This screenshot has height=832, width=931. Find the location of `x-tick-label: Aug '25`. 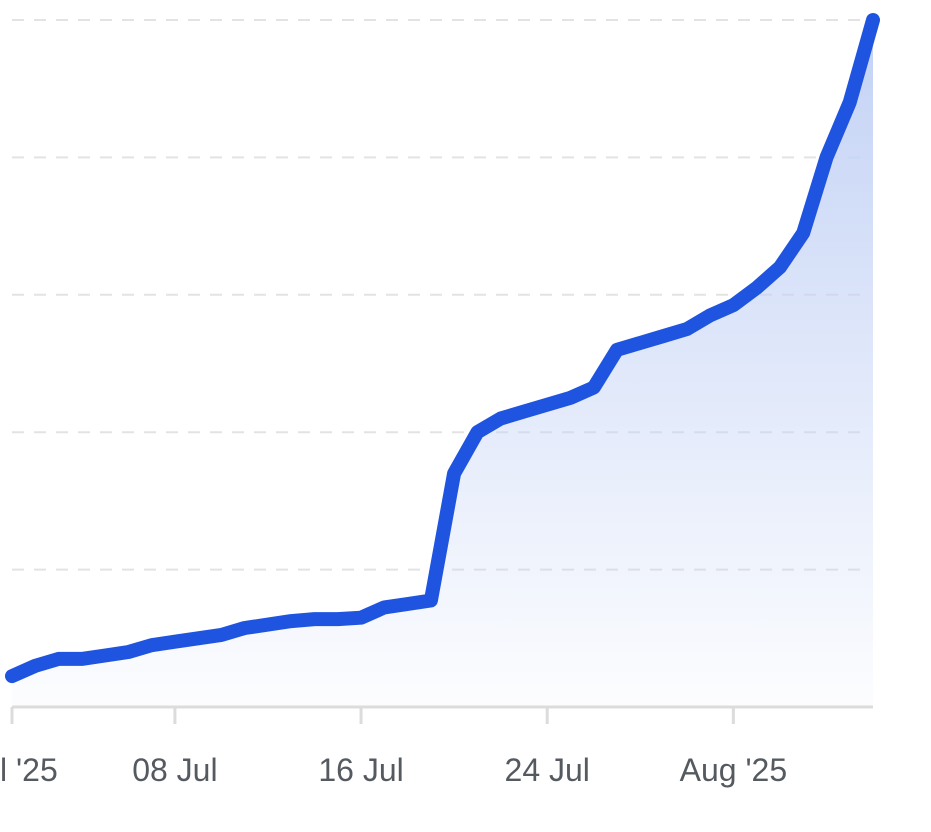

x-tick-label: Aug '25 is located at coordinates (734, 770).